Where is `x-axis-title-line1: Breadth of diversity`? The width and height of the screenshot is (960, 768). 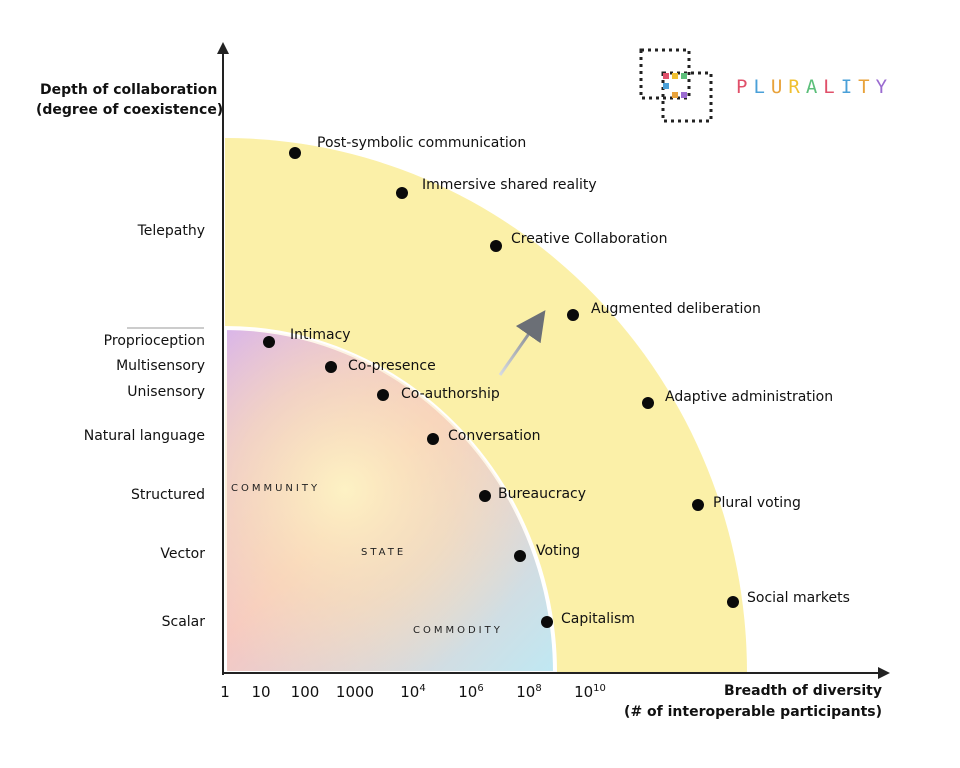
x-axis-title-line1: Breadth of diversity is located at coordinates (803, 691).